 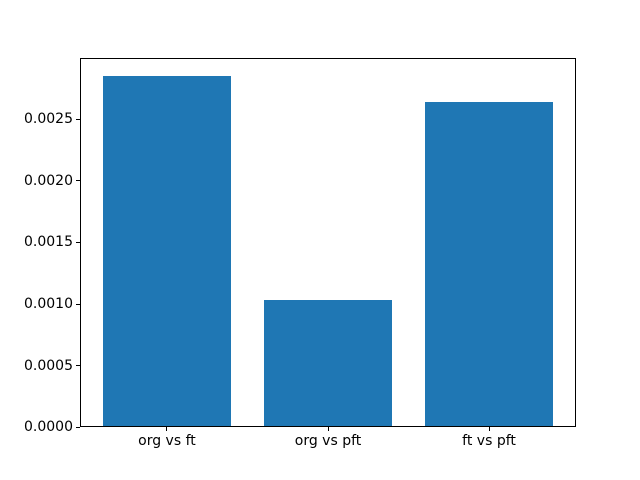 I want to click on y-tick-label: 0.0015, so click(x=48, y=242).